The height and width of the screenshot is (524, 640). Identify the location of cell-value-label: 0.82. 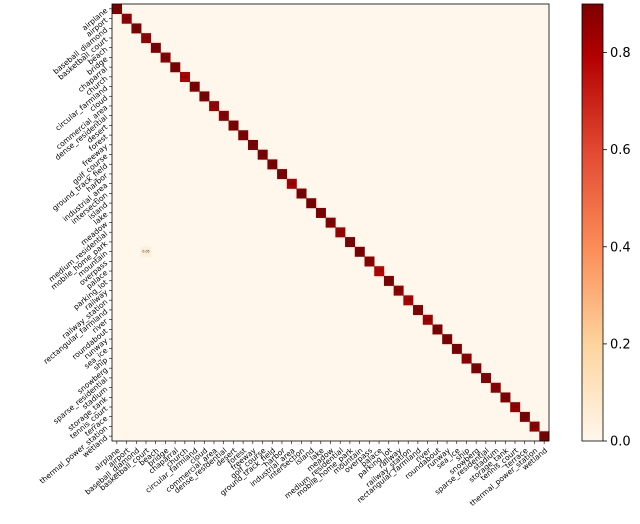
(291, 184).